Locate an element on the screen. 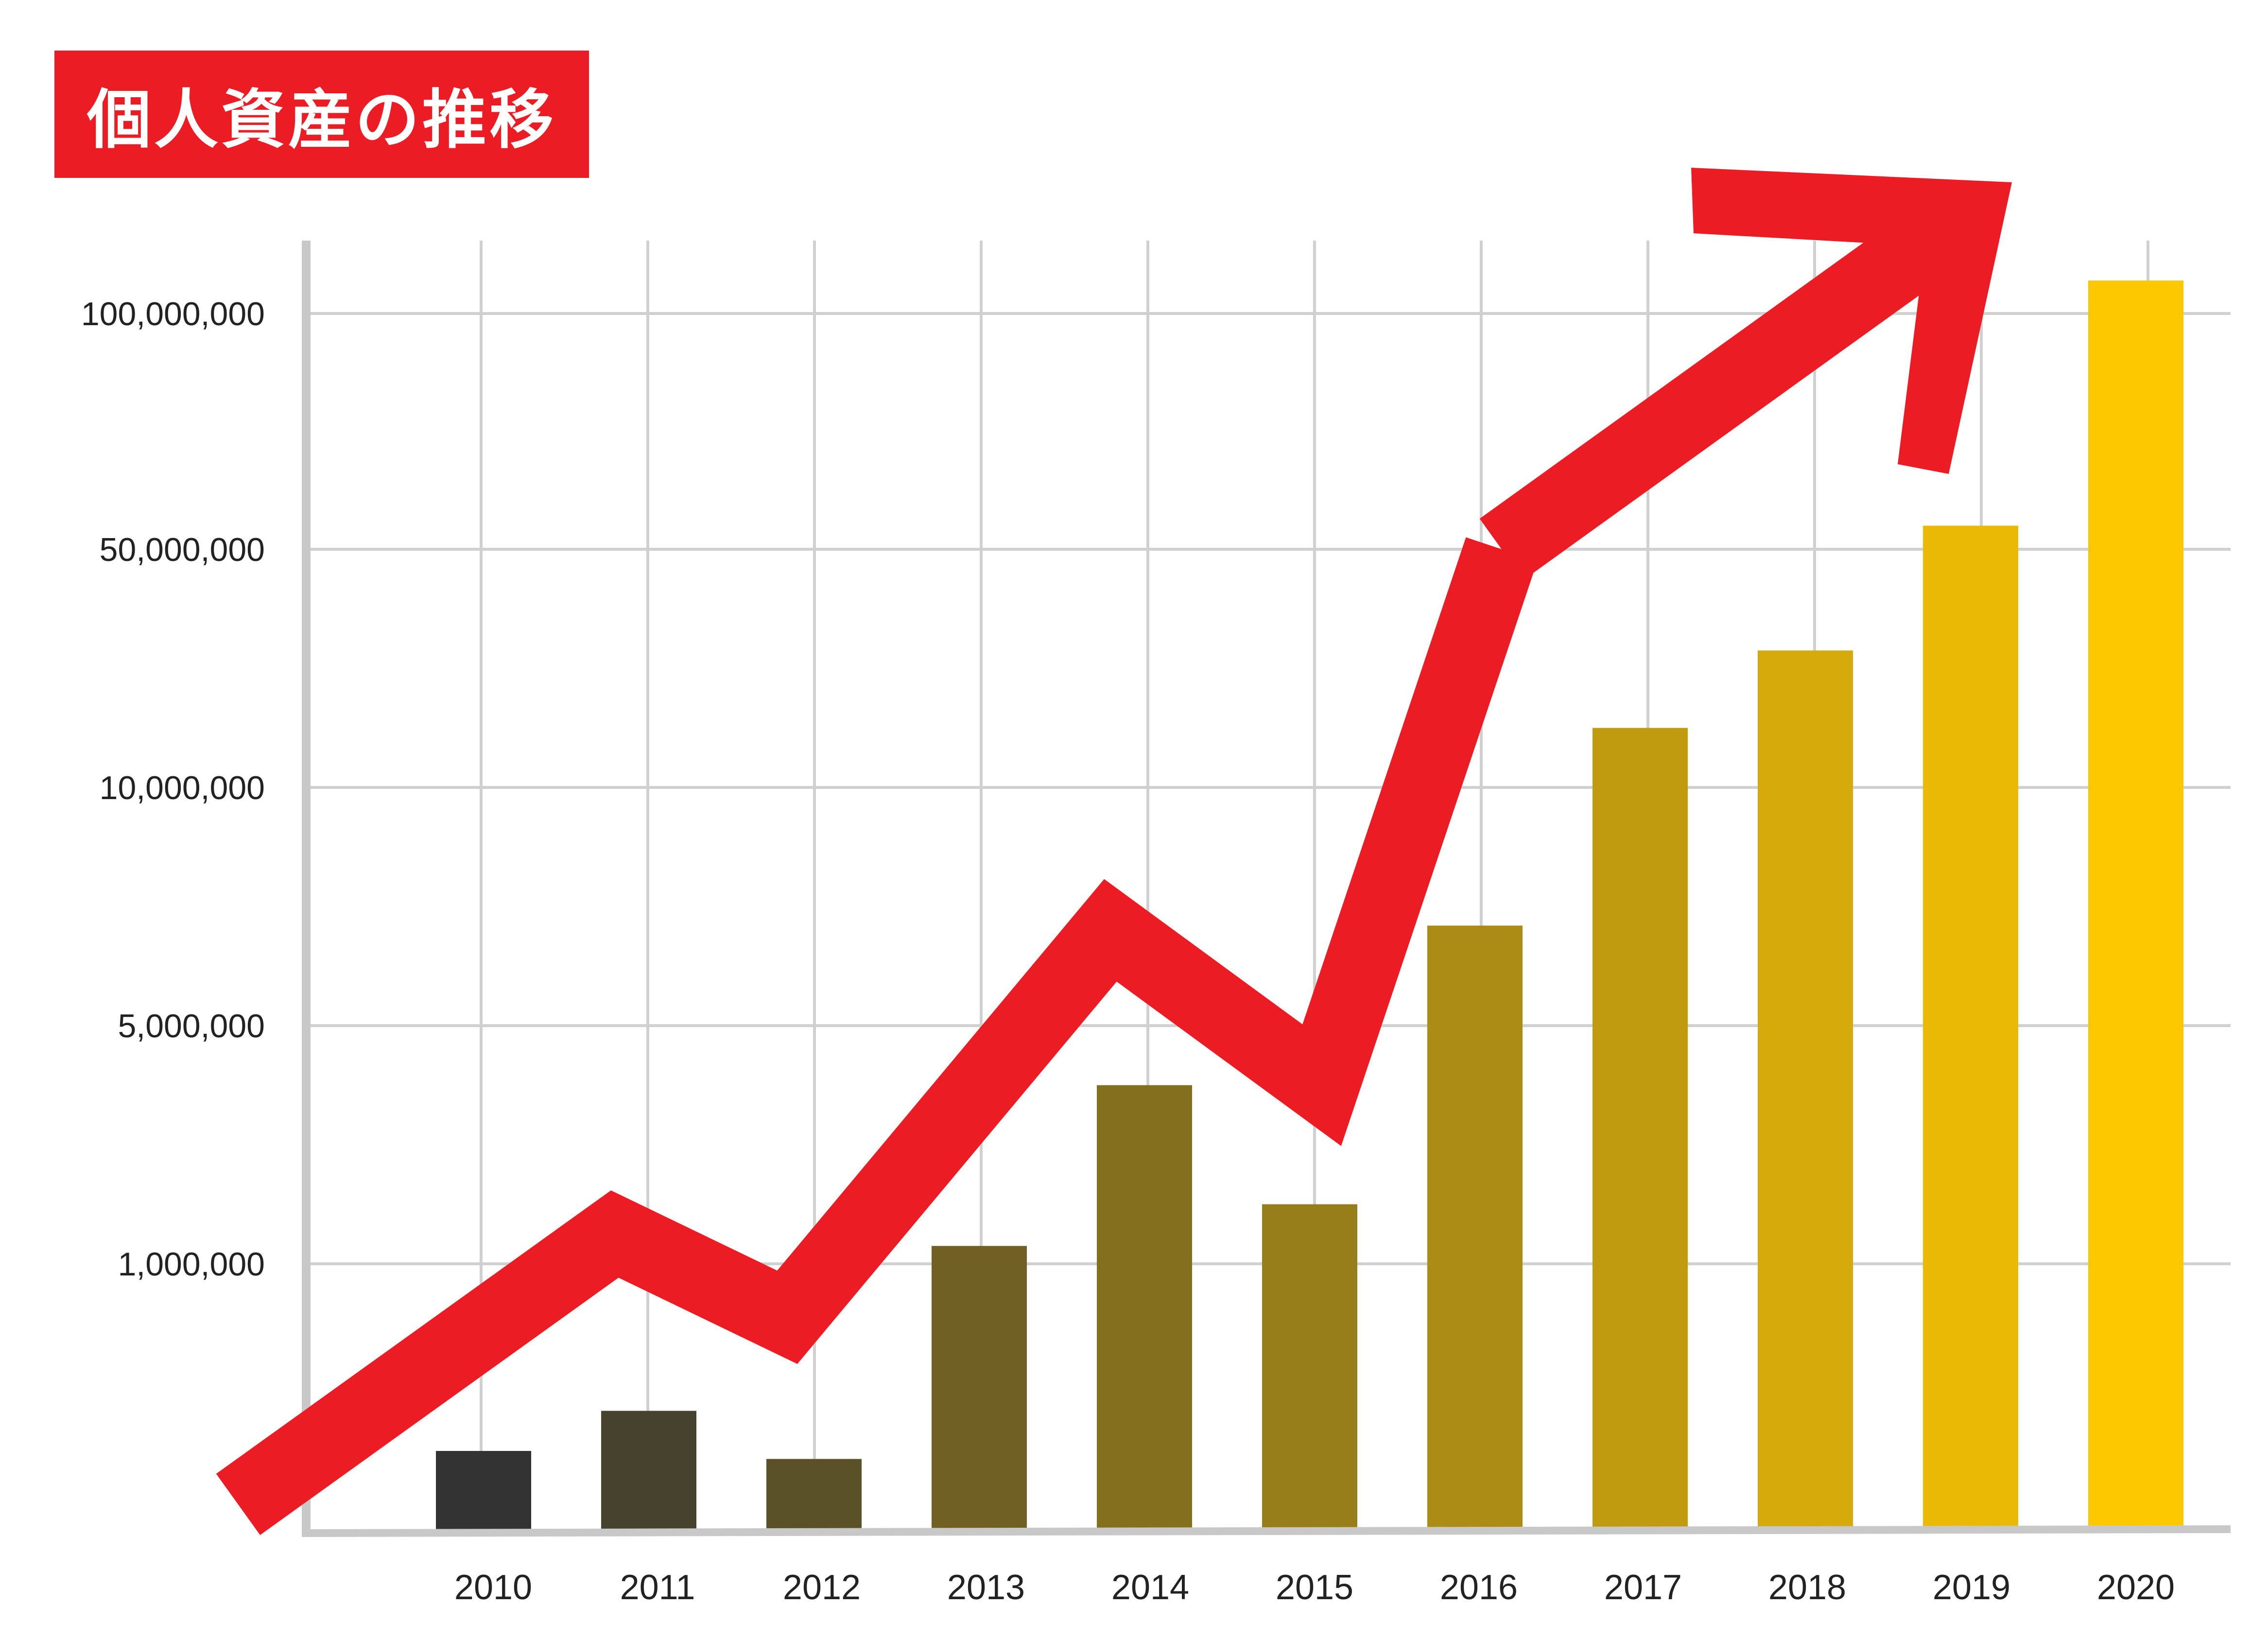  chart-title-box: 個人資産の推移 is located at coordinates (321, 114).